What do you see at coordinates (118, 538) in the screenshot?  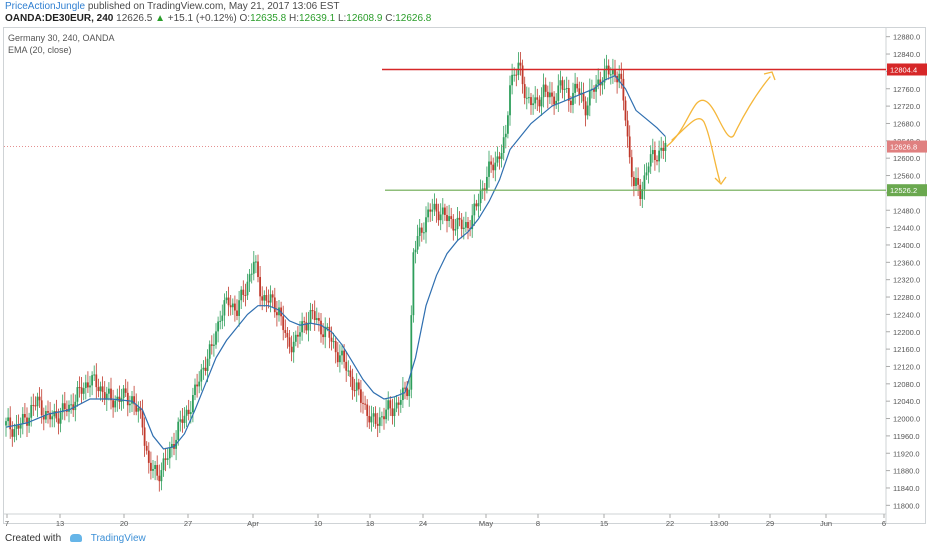 I see `tradingview-brand: TradingView` at bounding box center [118, 538].